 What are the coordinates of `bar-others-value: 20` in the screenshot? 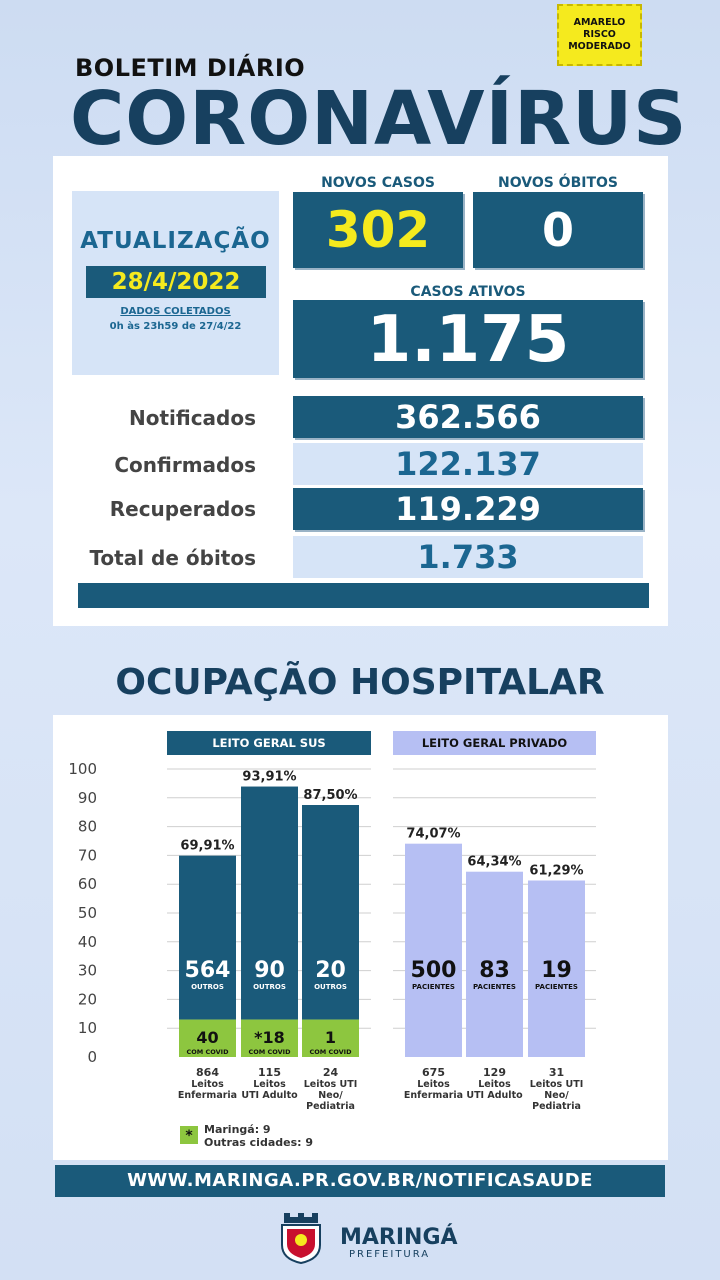 It's located at (330, 970).